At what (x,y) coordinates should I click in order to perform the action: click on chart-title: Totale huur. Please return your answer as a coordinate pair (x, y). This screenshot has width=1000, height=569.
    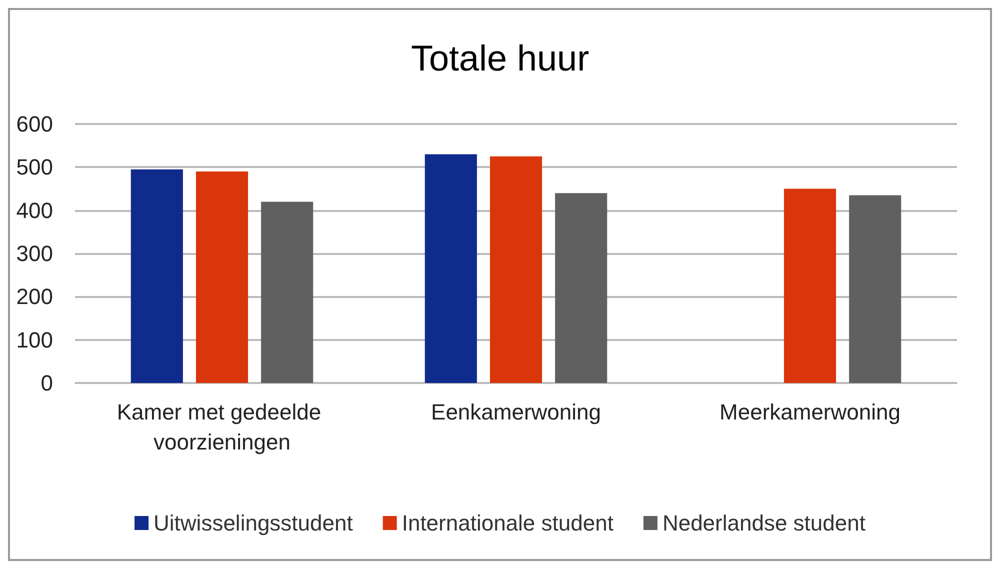
    Looking at the image, I should click on (500, 58).